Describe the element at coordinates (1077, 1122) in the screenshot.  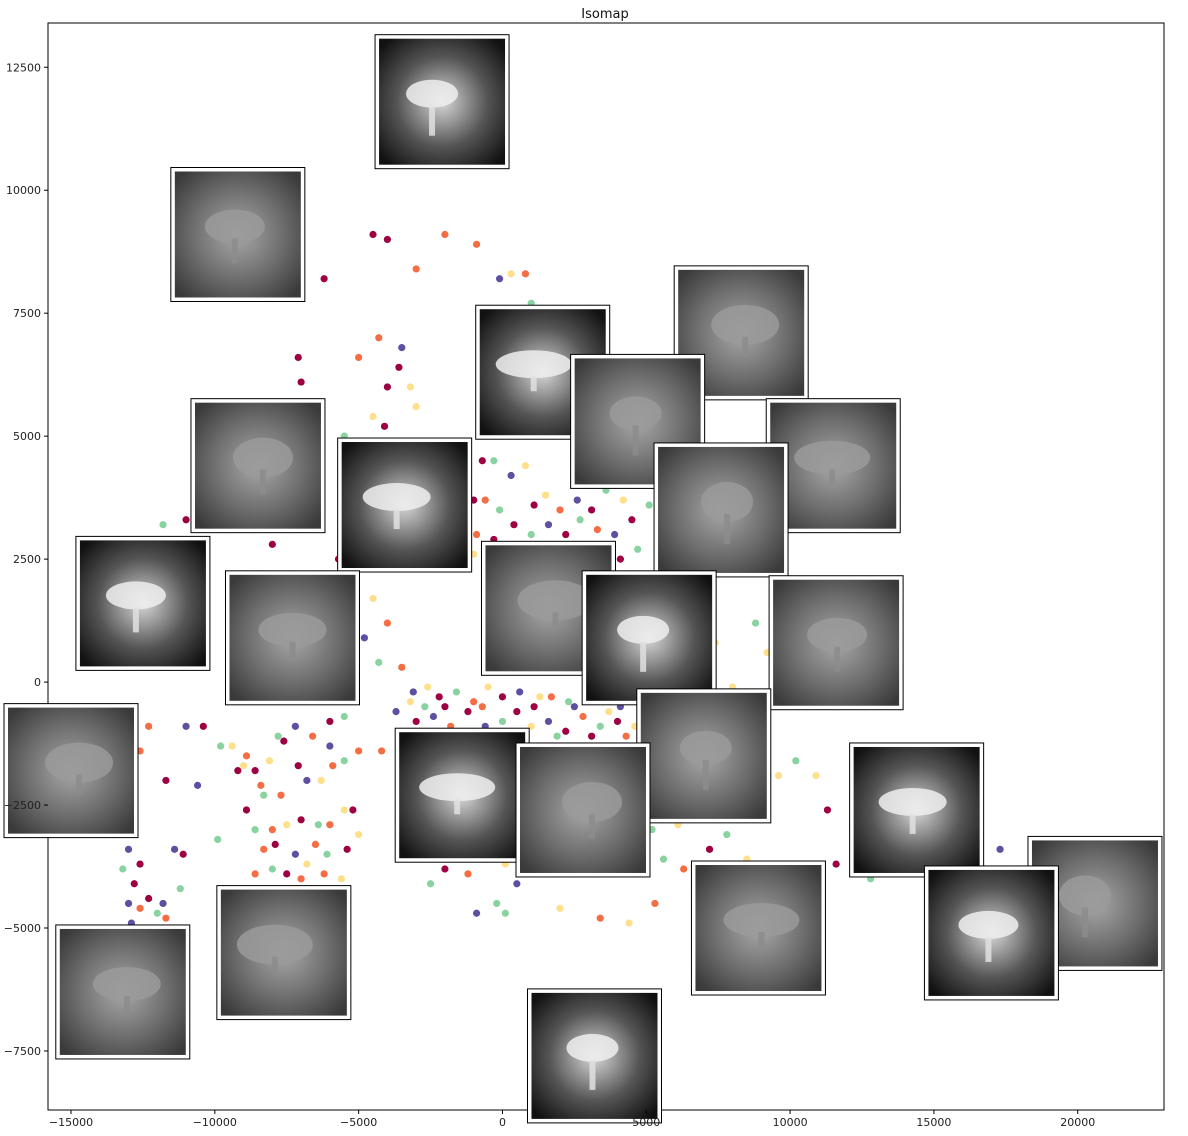
I see `x-tick-label: 20000` at that location.